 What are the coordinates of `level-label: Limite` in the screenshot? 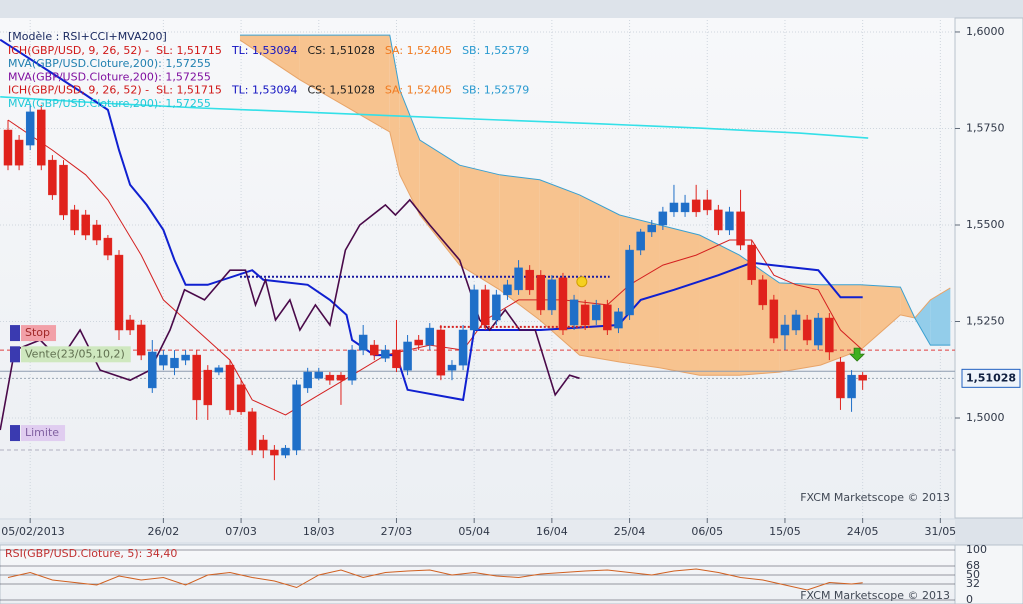 It's located at (42, 432).